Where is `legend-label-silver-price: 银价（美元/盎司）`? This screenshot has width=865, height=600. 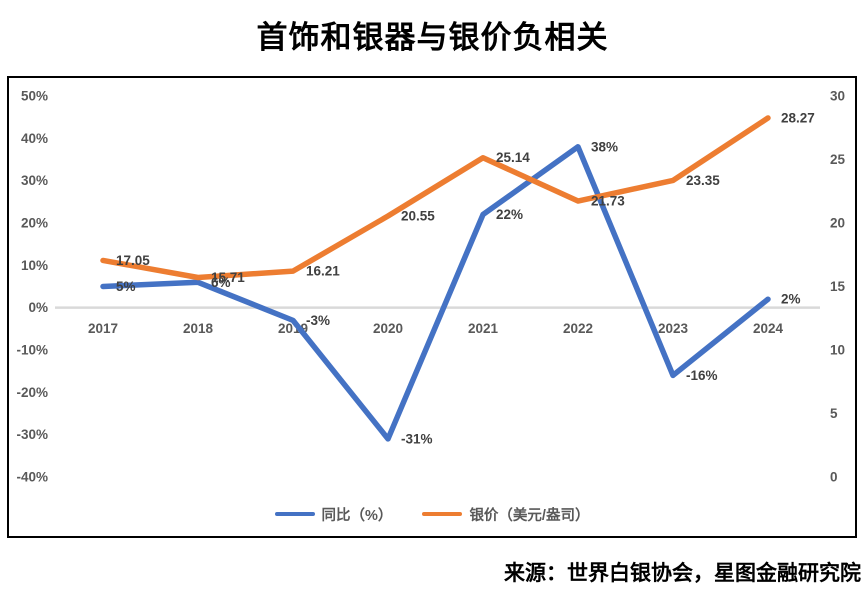
legend-label-silver-price: 银价（美元/盎司） is located at coordinates (529, 515).